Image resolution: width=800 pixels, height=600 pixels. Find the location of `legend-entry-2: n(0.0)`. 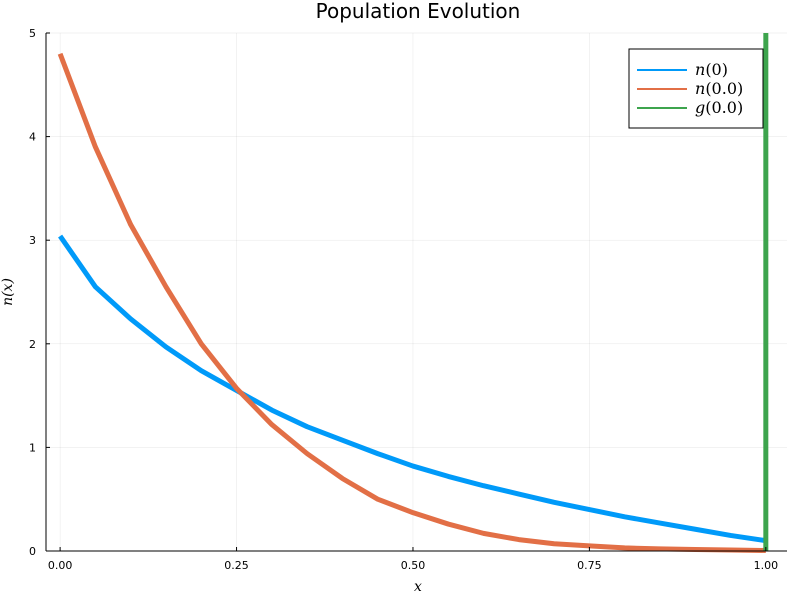

legend-entry-2: n(0.0) is located at coordinates (719, 88).